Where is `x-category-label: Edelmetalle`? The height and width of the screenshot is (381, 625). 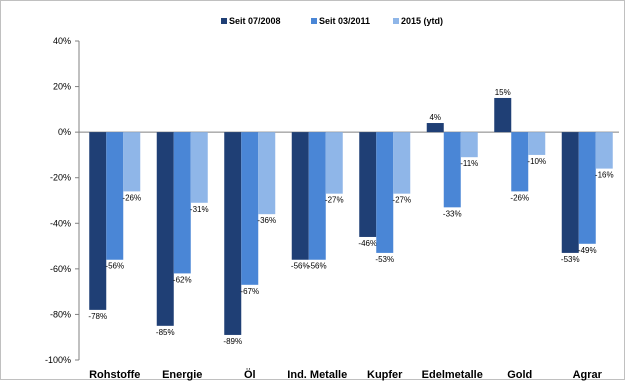
x-category-label: Edelmetalle is located at coordinates (452, 375).